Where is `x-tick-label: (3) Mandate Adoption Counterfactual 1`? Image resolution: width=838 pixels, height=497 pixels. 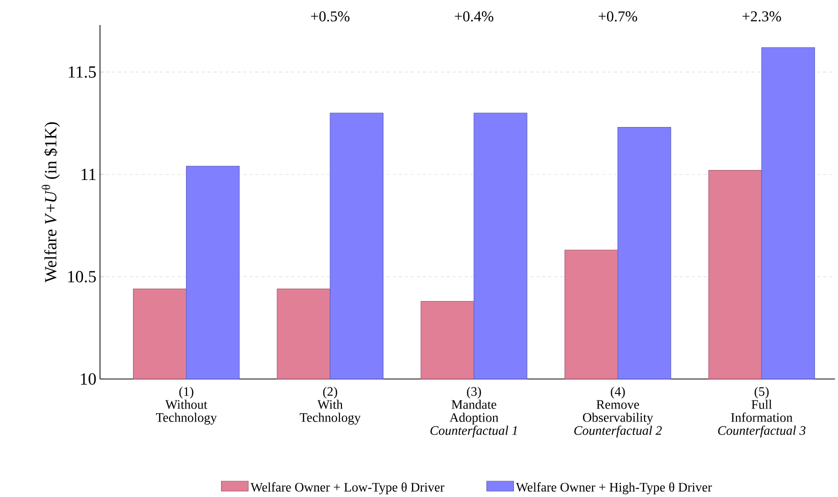
x-tick-label: (3) Mandate Adoption Counterfactual 1 is located at coordinates (473, 412).